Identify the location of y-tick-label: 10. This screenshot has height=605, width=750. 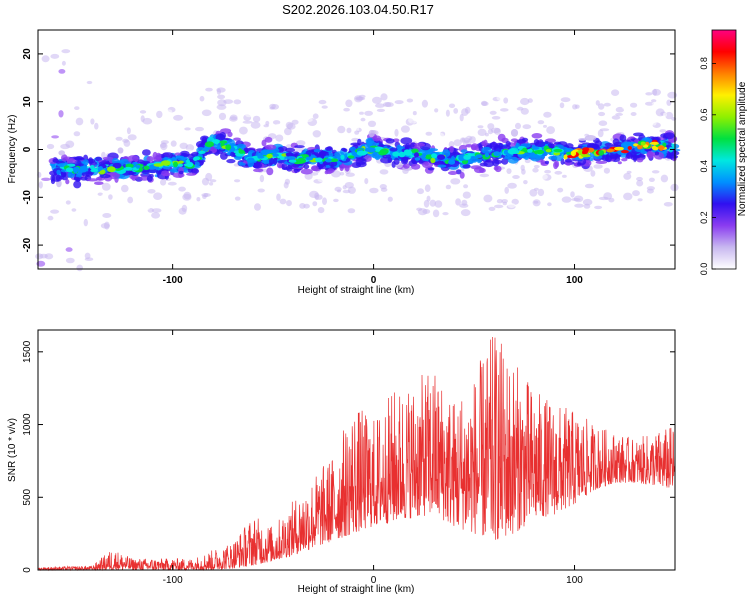
(27, 102).